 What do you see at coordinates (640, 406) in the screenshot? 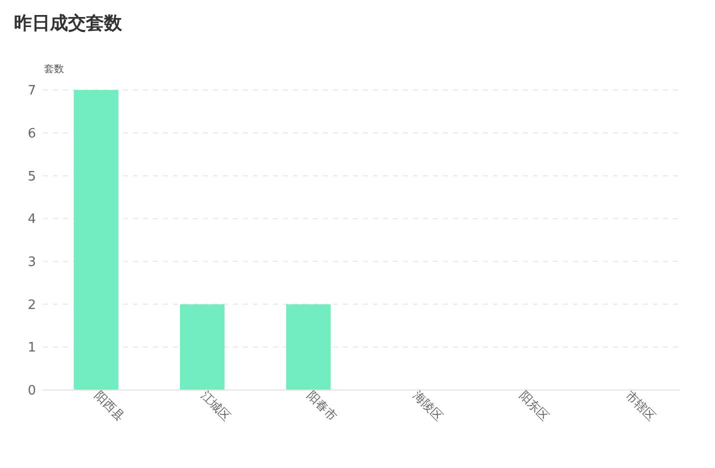
I see `x-tick-label: 市辖区` at bounding box center [640, 406].